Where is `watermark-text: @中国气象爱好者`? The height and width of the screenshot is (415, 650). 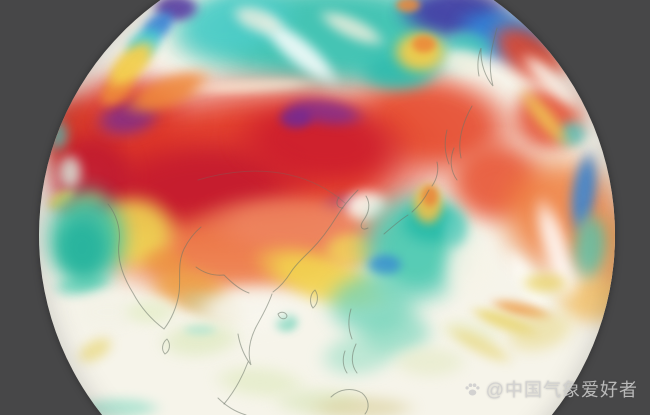
watermark-text: @中国气象爱好者 is located at coordinates (561, 390).